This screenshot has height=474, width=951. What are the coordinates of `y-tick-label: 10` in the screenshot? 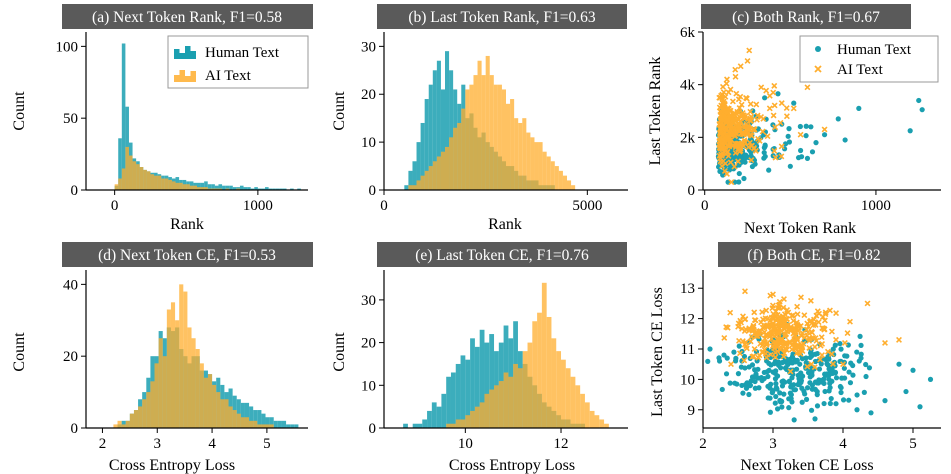 It's located at (368, 143).